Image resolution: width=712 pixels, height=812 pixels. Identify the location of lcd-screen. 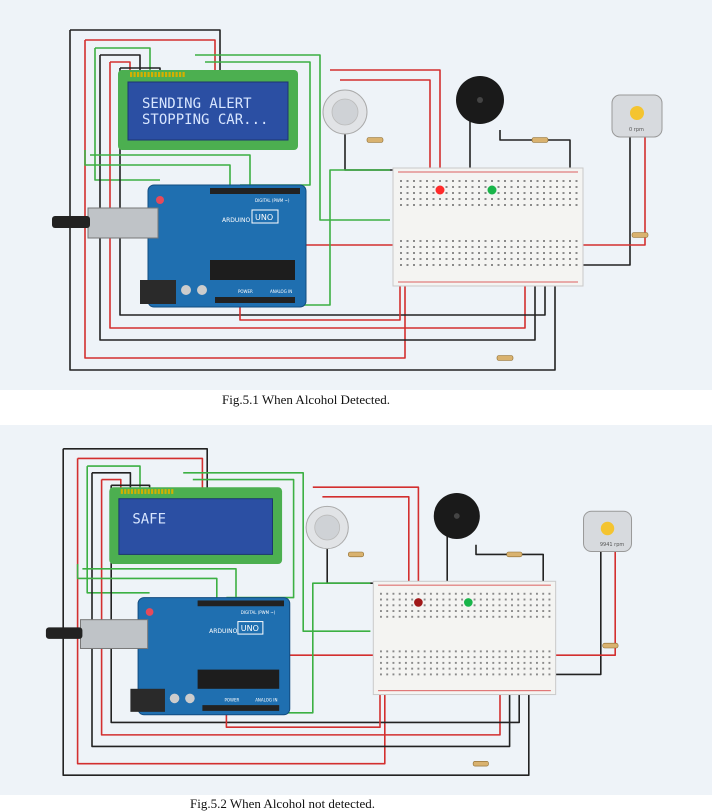
(208, 111).